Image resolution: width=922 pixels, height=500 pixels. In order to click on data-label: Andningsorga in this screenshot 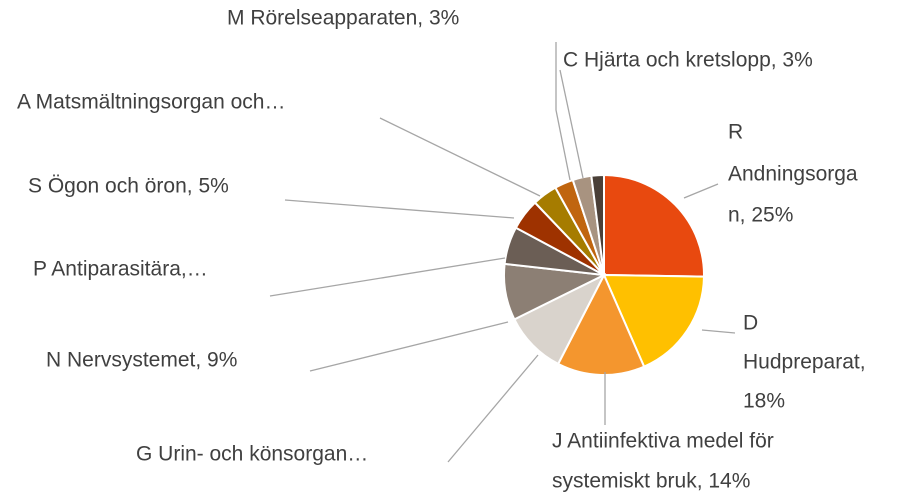, I will do `click(793, 174)`.